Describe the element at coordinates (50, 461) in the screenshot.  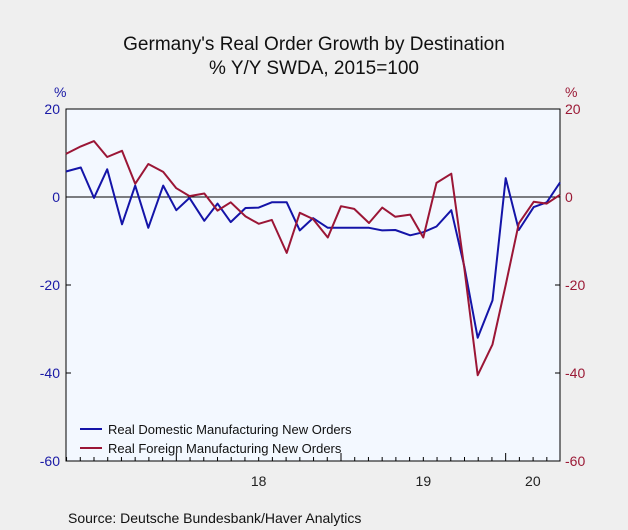
I see `y-tick-label-left: -60` at that location.